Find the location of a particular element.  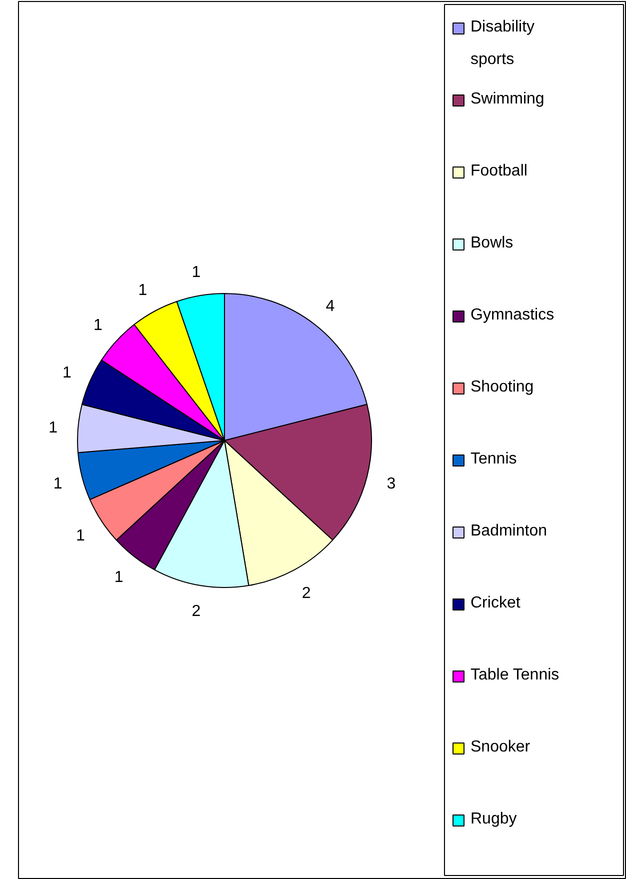

legend-label: Disability sports is located at coordinates (502, 43).